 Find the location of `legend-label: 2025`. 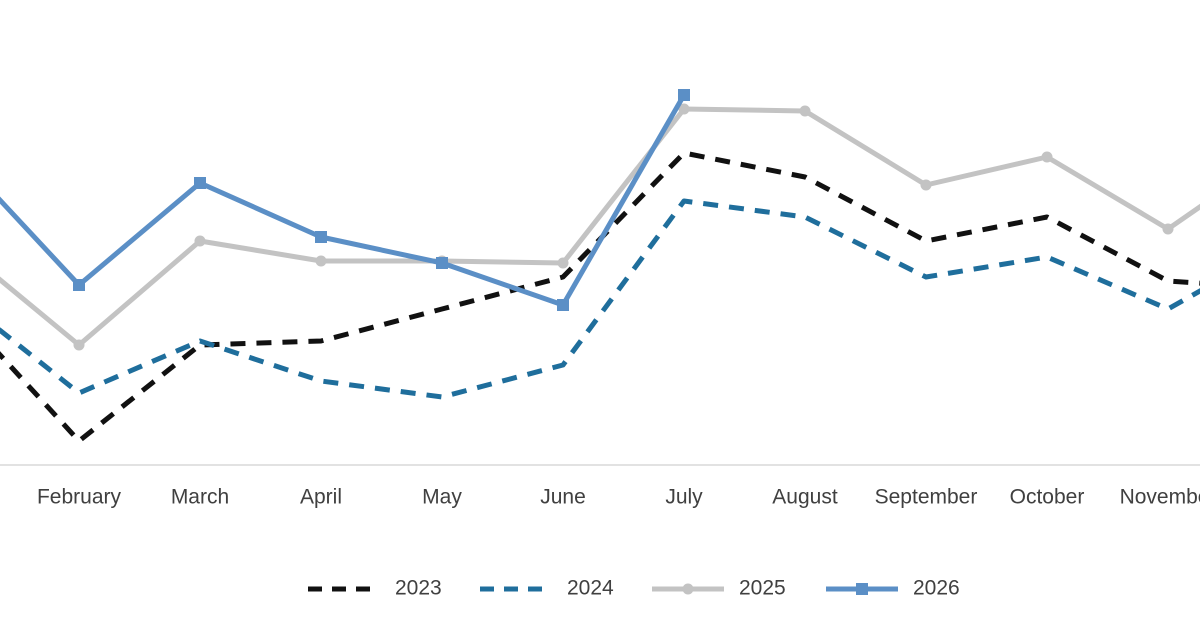

legend-label: 2025 is located at coordinates (762, 588).